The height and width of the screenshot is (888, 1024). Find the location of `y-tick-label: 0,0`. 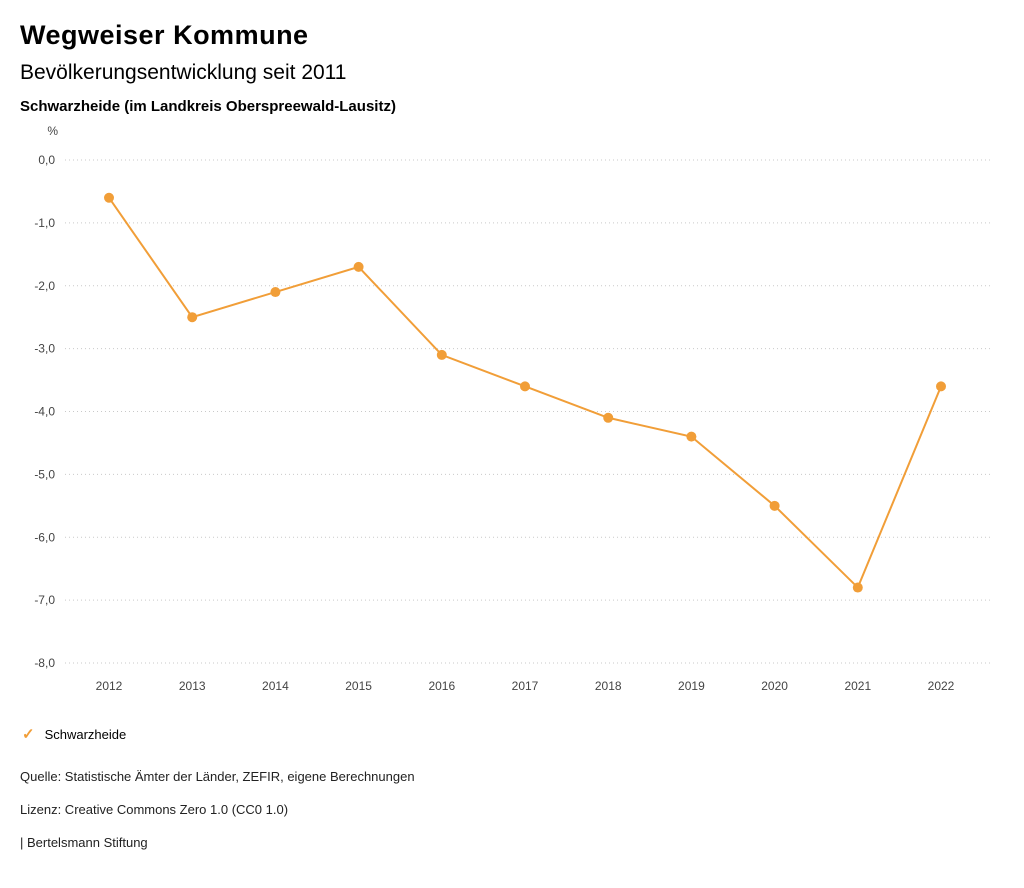

y-tick-label: 0,0 is located at coordinates (46, 160).